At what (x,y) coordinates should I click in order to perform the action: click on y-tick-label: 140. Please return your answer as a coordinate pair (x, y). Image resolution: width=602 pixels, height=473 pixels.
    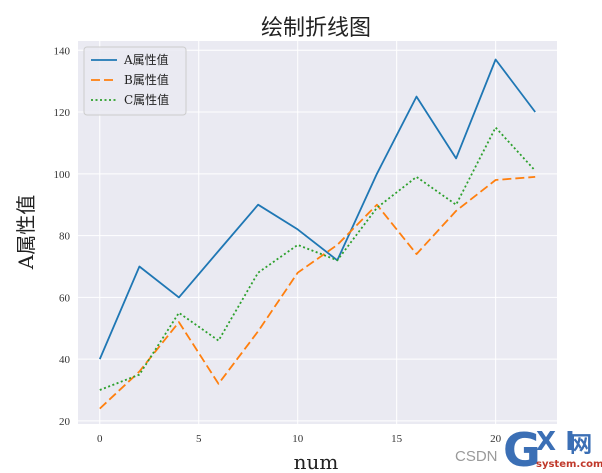
    Looking at the image, I should click on (62, 51).